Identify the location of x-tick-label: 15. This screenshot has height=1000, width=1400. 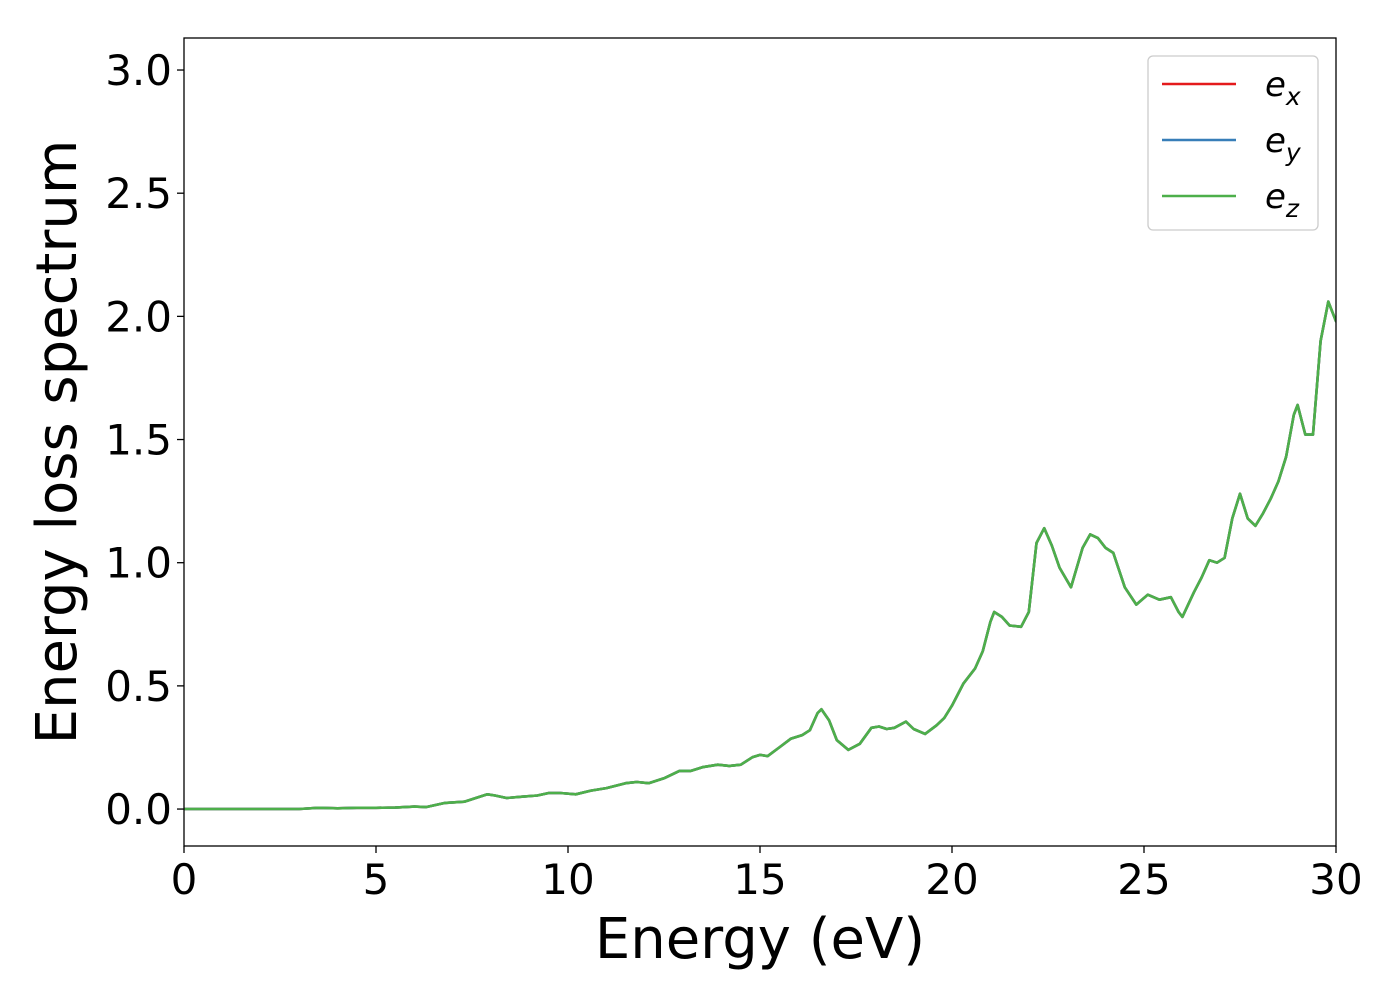
(759, 879).